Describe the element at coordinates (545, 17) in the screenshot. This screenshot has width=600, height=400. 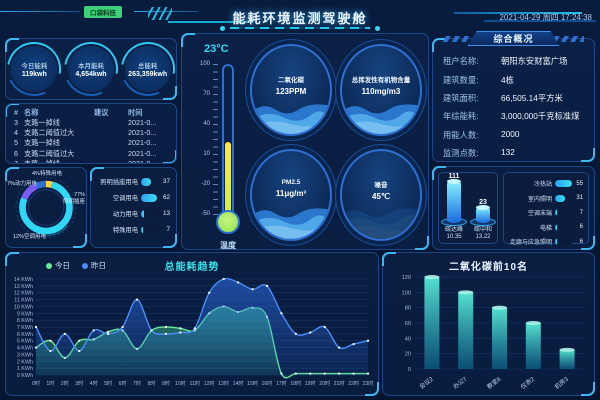
I see `datetime: 2021-04-29 周四 17:24:38` at that location.